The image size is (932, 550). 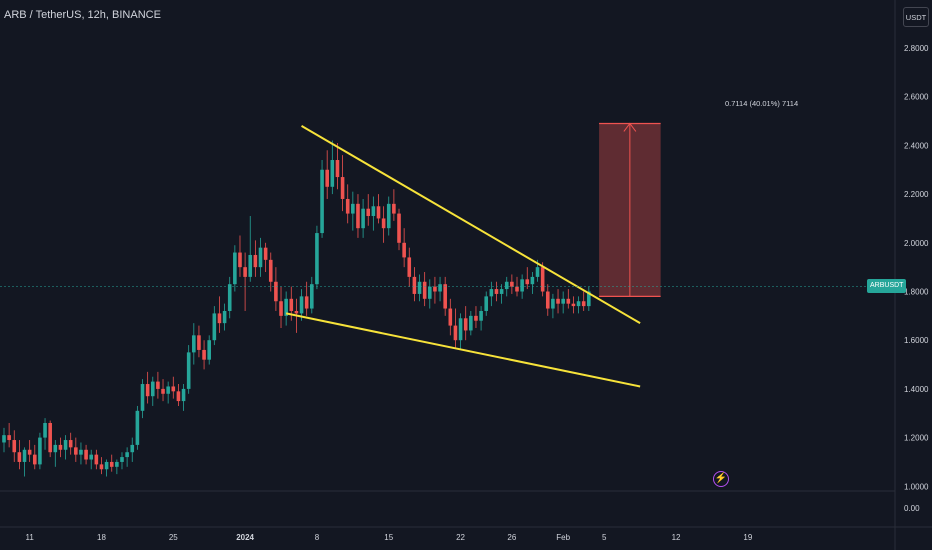 What do you see at coordinates (463, 350) in the screenshot?
I see `lower-trendline` at bounding box center [463, 350].